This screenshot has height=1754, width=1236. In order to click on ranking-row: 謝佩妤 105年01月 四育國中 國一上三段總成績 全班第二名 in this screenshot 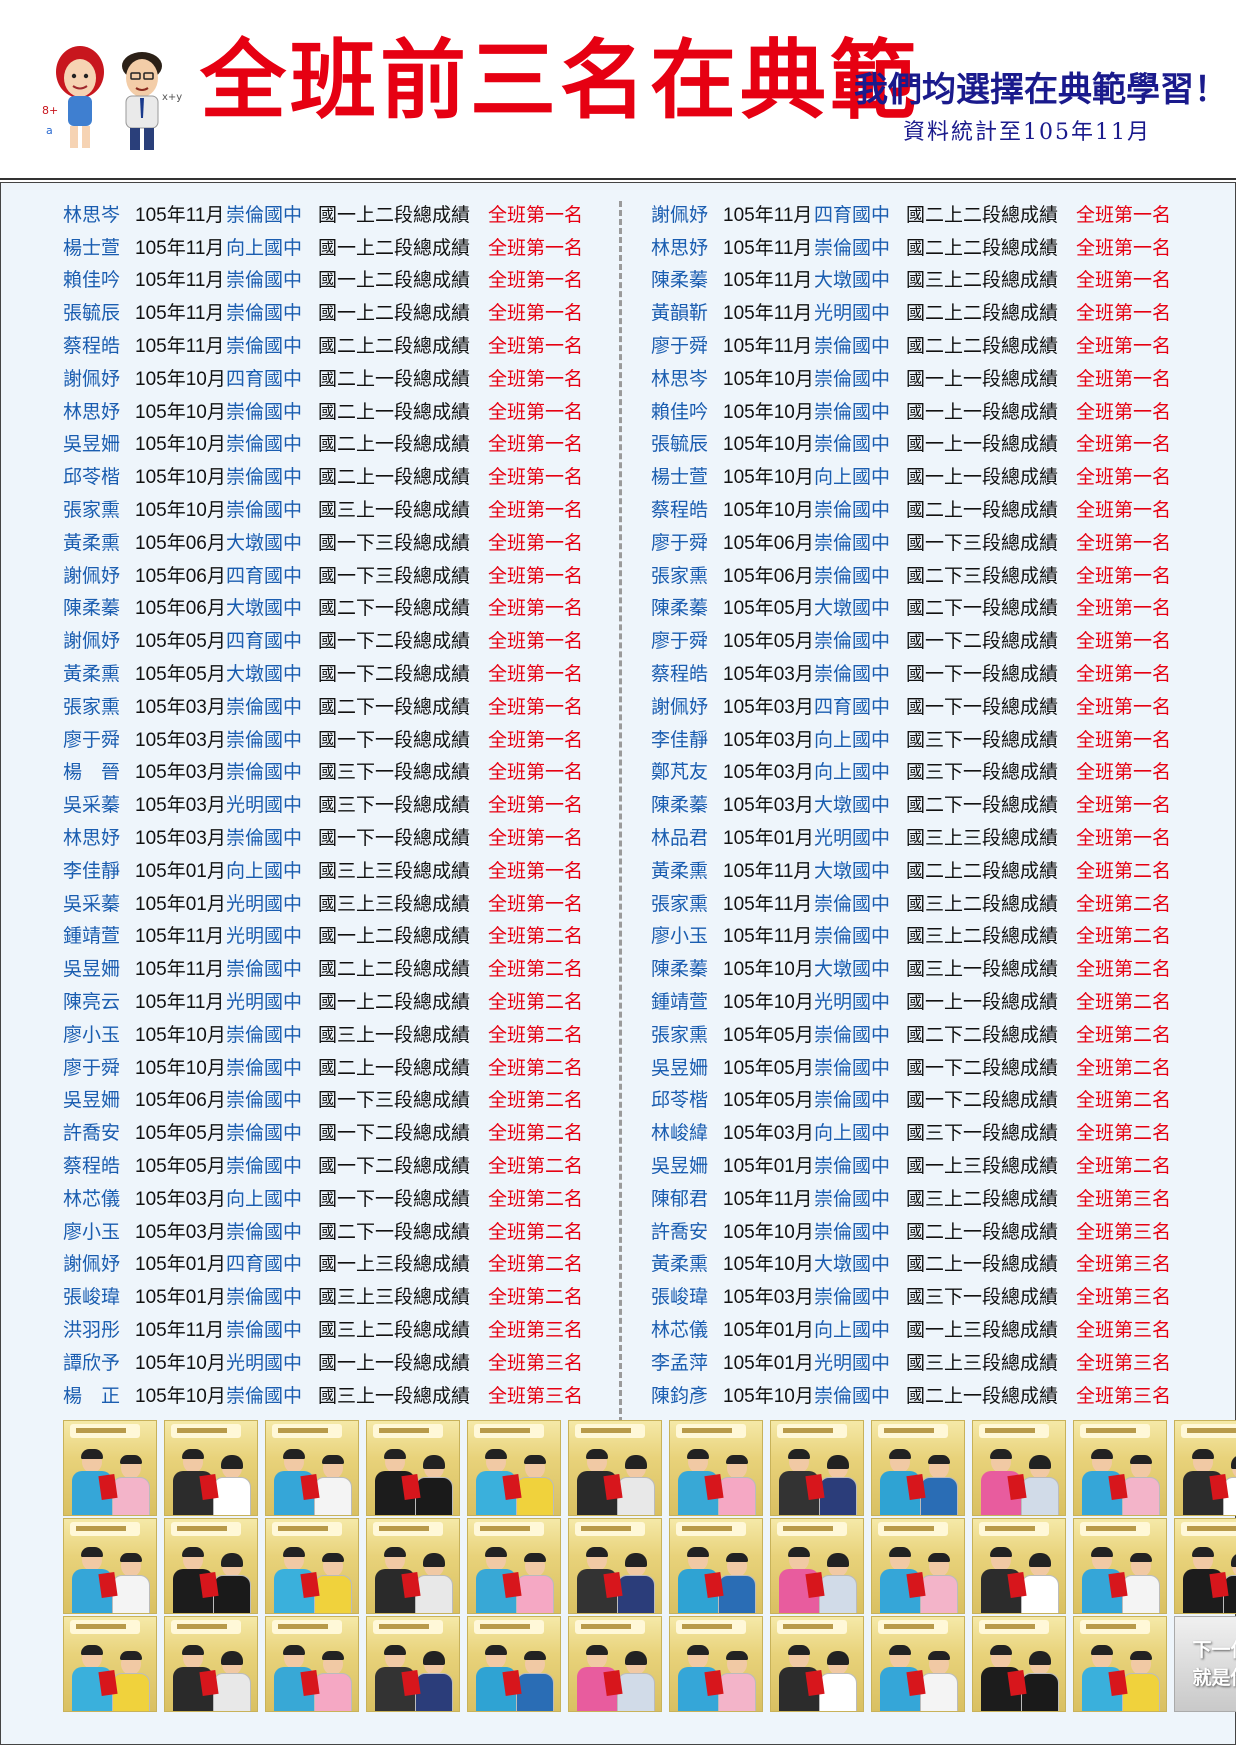, I will do `click(343, 1263)`.